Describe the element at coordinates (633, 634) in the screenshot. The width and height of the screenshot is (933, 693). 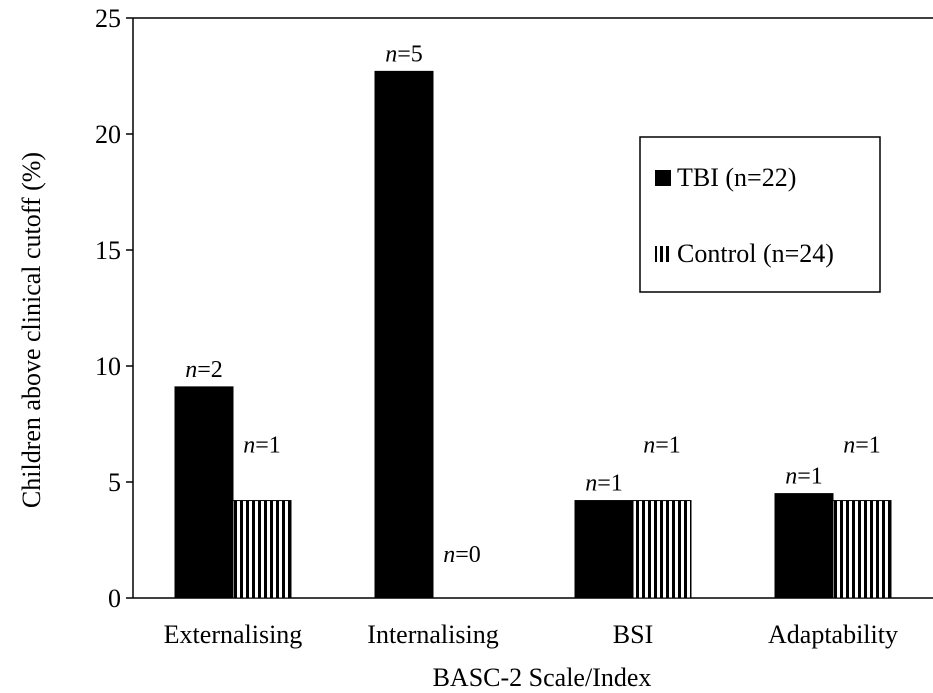
I see `x-tick-label: BSI` at that location.